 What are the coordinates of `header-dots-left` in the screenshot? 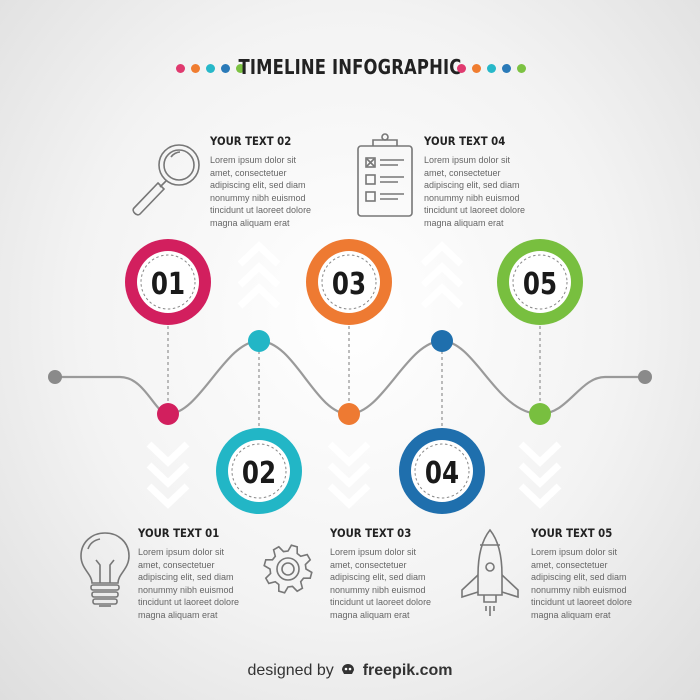 It's located at (210, 68).